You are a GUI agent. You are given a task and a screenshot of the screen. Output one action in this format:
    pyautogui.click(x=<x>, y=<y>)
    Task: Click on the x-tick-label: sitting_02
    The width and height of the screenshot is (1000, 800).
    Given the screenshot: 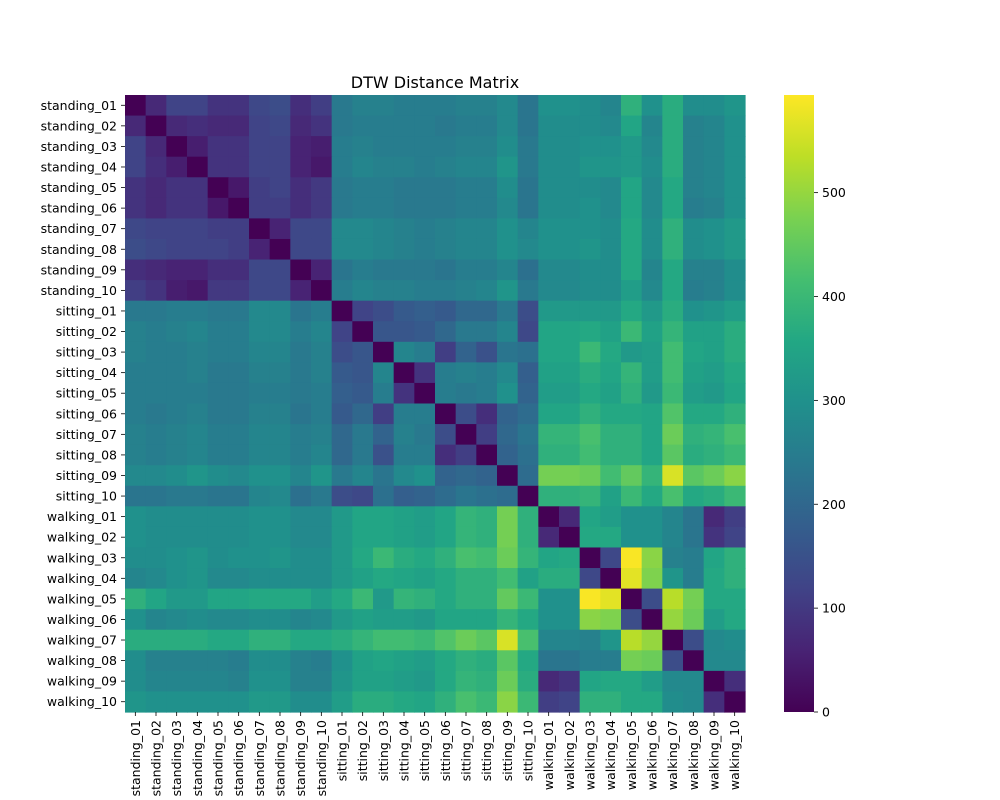 What is the action you would take?
    pyautogui.click(x=362, y=750)
    